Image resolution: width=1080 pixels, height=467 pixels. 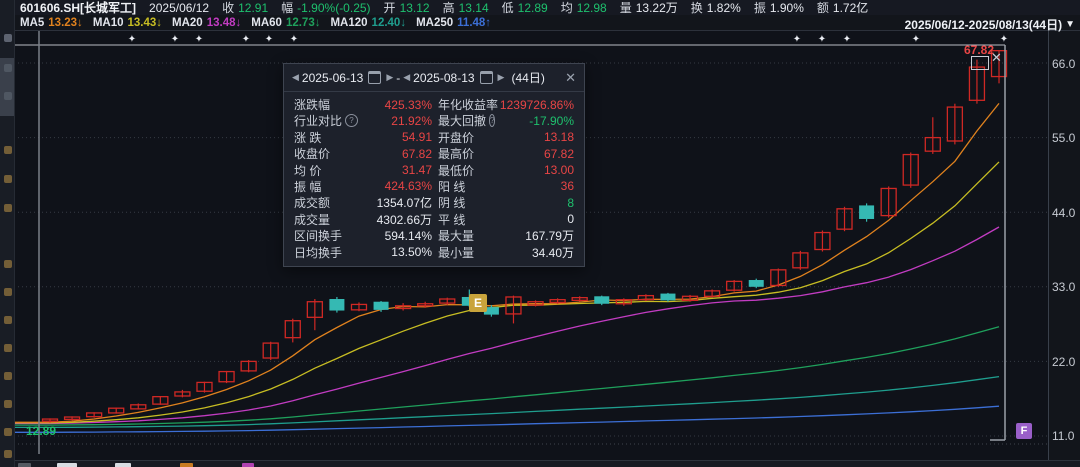 I want to click on ma-legend-item: MA250 11.48↑, so click(x=453, y=23).